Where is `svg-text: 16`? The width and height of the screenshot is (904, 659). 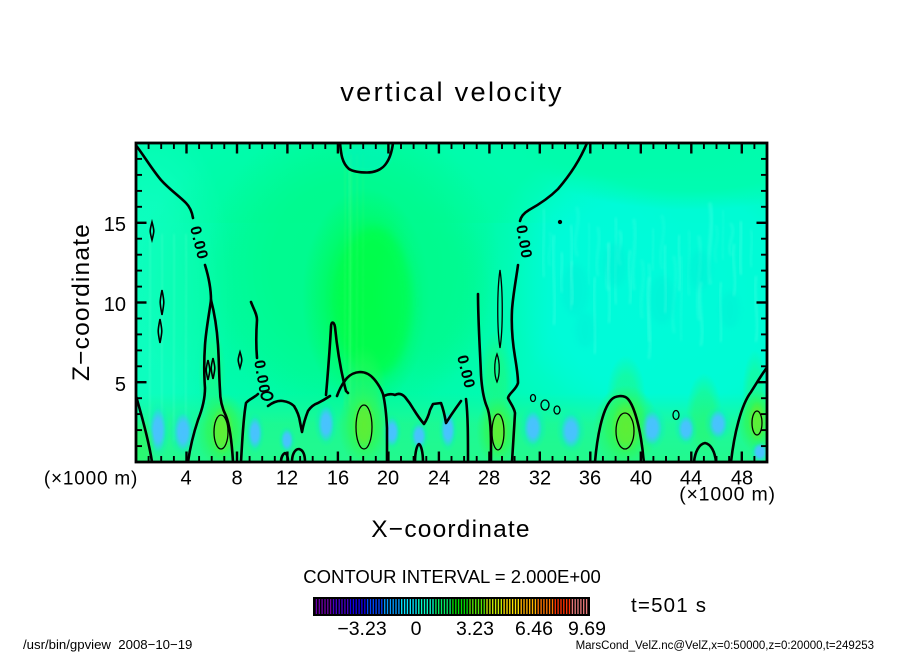
svg-text: 16 is located at coordinates (338, 479).